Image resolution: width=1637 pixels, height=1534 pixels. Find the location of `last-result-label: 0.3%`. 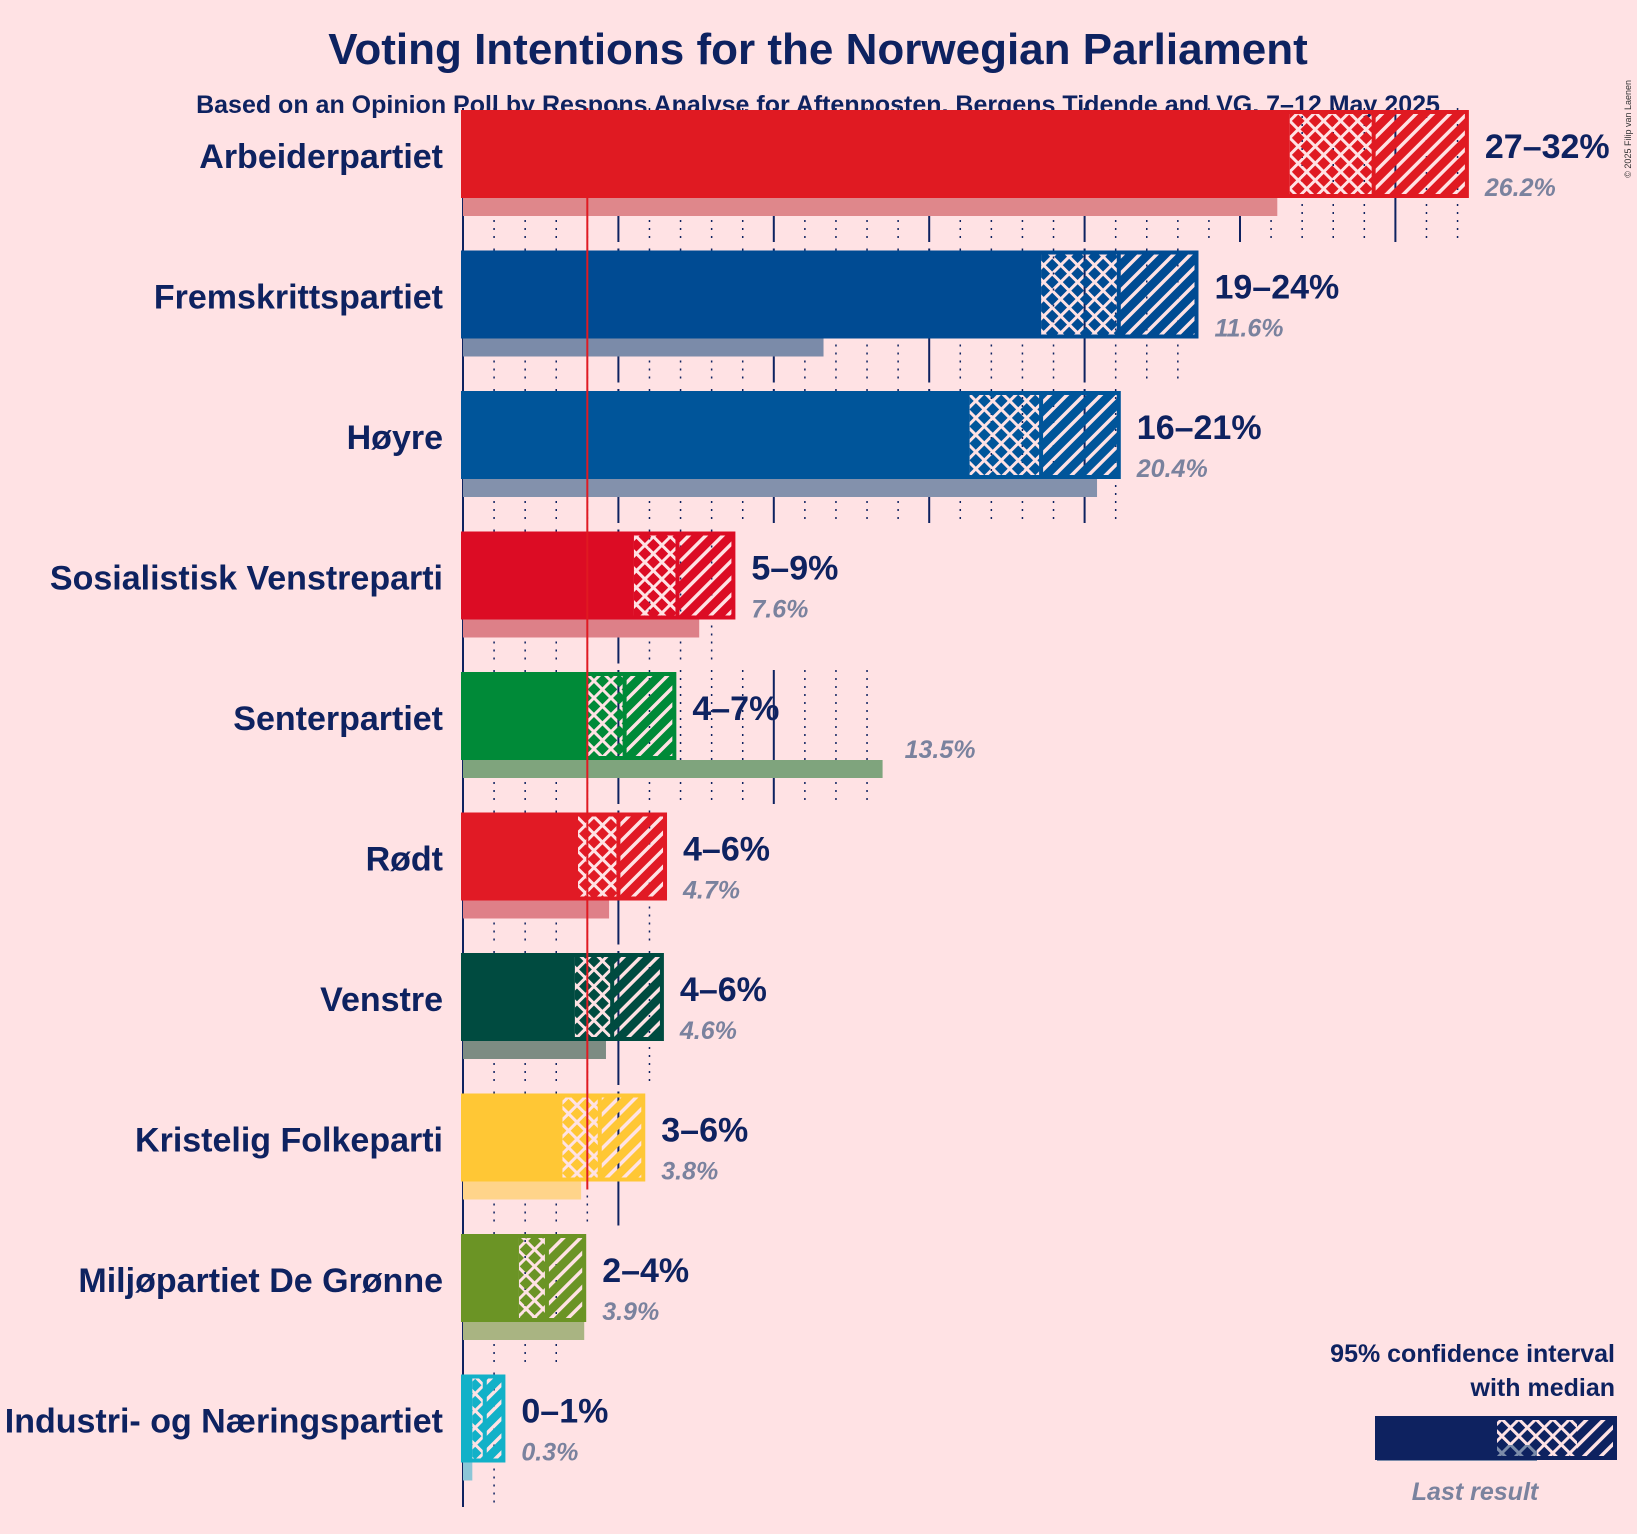

last-result-label: 0.3% is located at coordinates (549, 1453).